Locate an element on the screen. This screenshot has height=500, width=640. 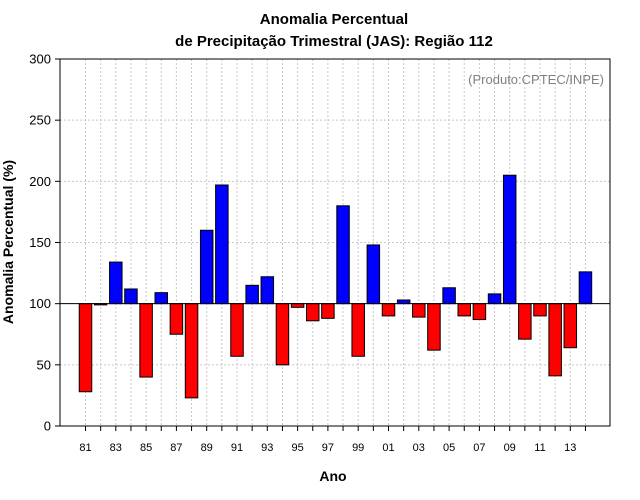
x-tick-label: 13 is located at coordinates (570, 448).